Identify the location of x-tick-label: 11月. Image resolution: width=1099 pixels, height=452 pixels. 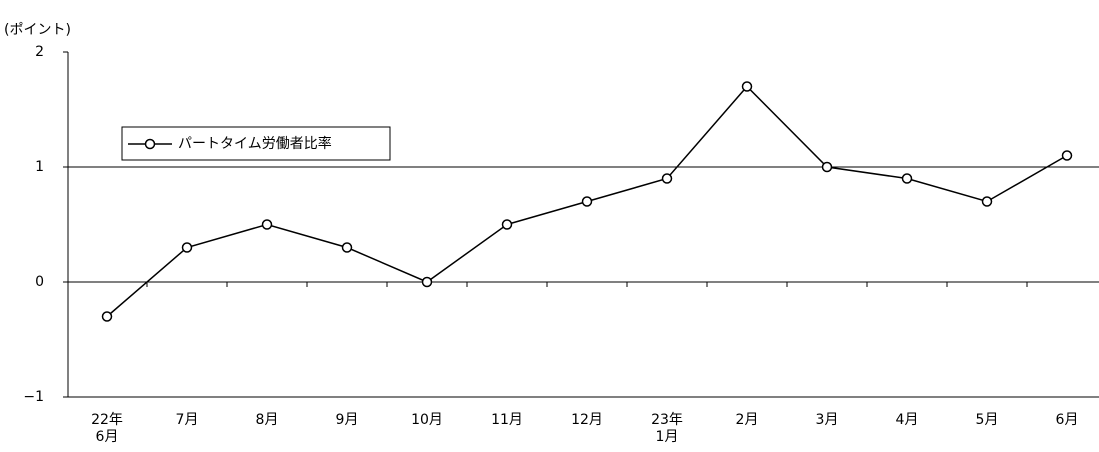
(507, 420).